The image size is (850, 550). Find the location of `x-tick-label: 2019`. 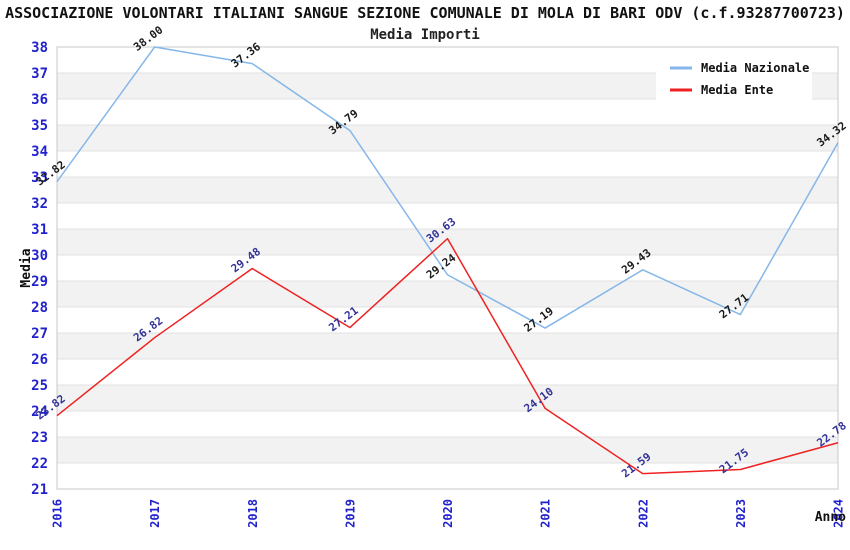

x-tick-label: 2019 is located at coordinates (350, 513).